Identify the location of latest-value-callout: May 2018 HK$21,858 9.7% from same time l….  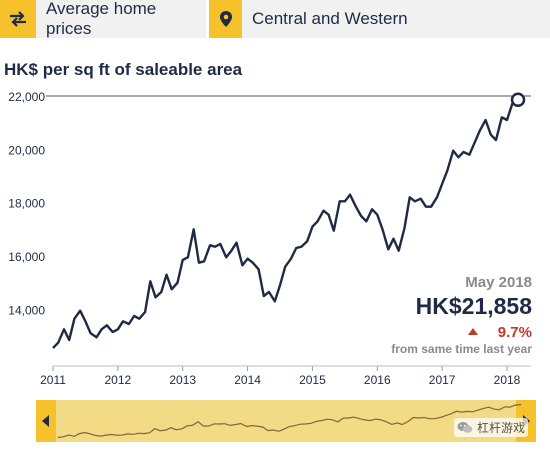
(461, 315).